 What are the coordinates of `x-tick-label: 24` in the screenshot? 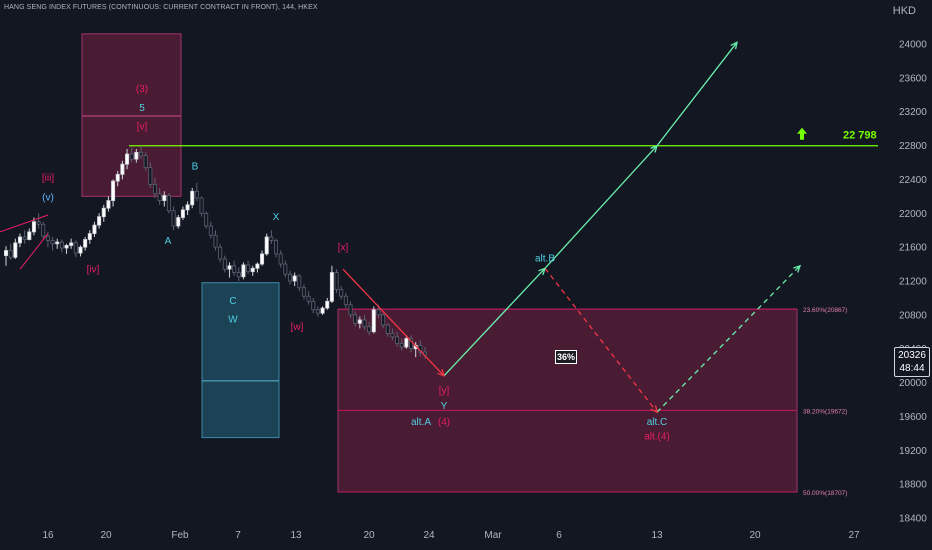 It's located at (429, 535).